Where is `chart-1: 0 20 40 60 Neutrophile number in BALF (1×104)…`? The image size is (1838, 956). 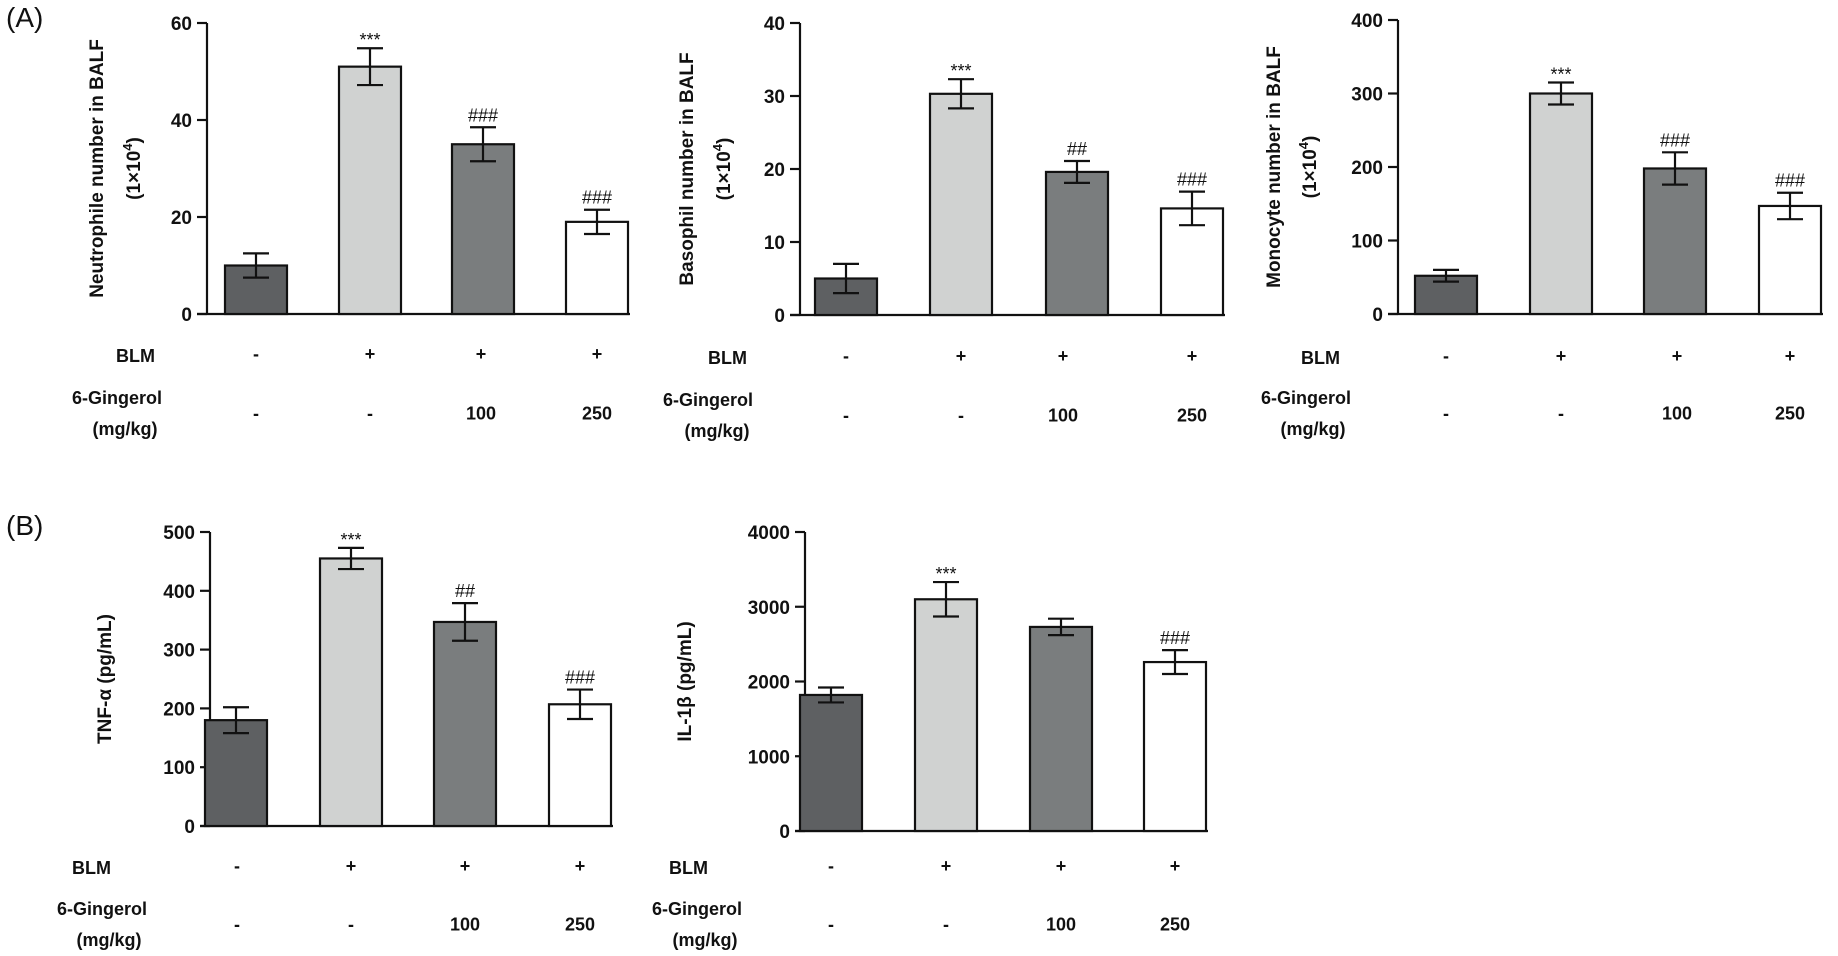
chart-1: 0 20 40 60 Neutrophile number in BALF (1×104)… is located at coordinates (351, 226).